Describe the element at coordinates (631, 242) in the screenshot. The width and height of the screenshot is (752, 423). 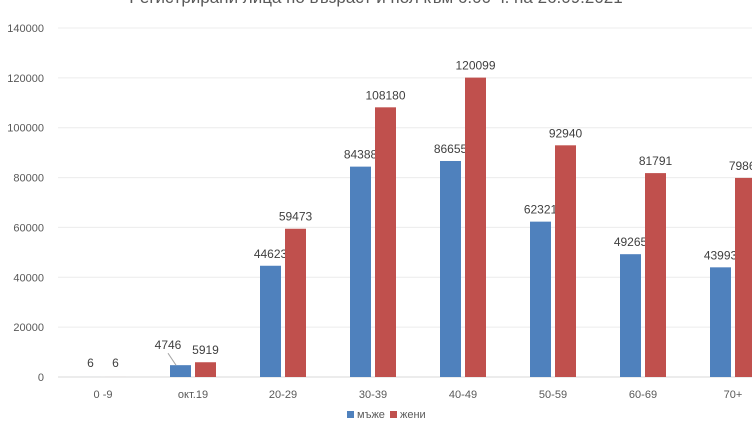
I see `data-label: 49265` at that location.